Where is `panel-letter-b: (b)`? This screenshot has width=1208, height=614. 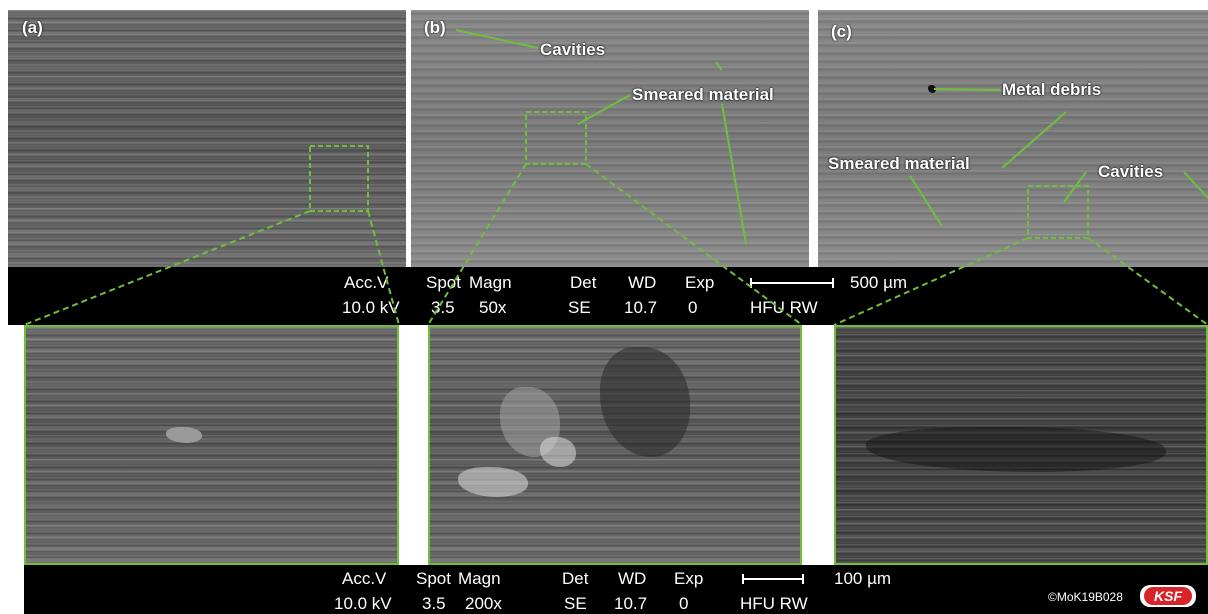 panel-letter-b: (b) is located at coordinates (435, 27).